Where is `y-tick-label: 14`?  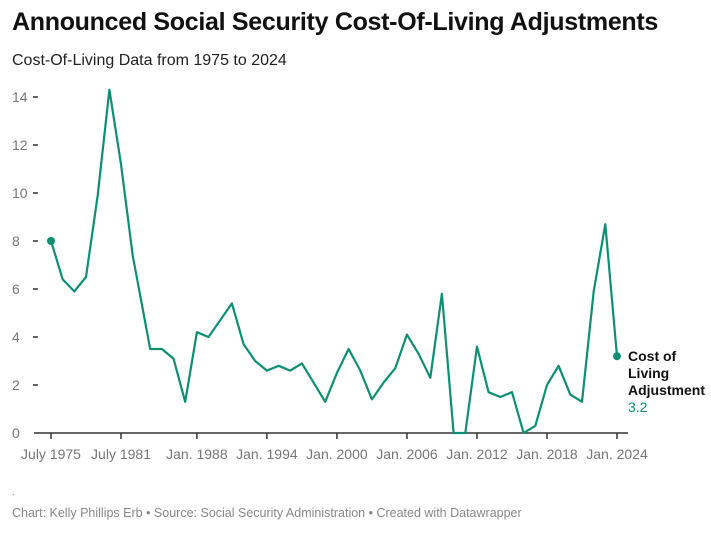 y-tick-label: 14 is located at coordinates (20, 97).